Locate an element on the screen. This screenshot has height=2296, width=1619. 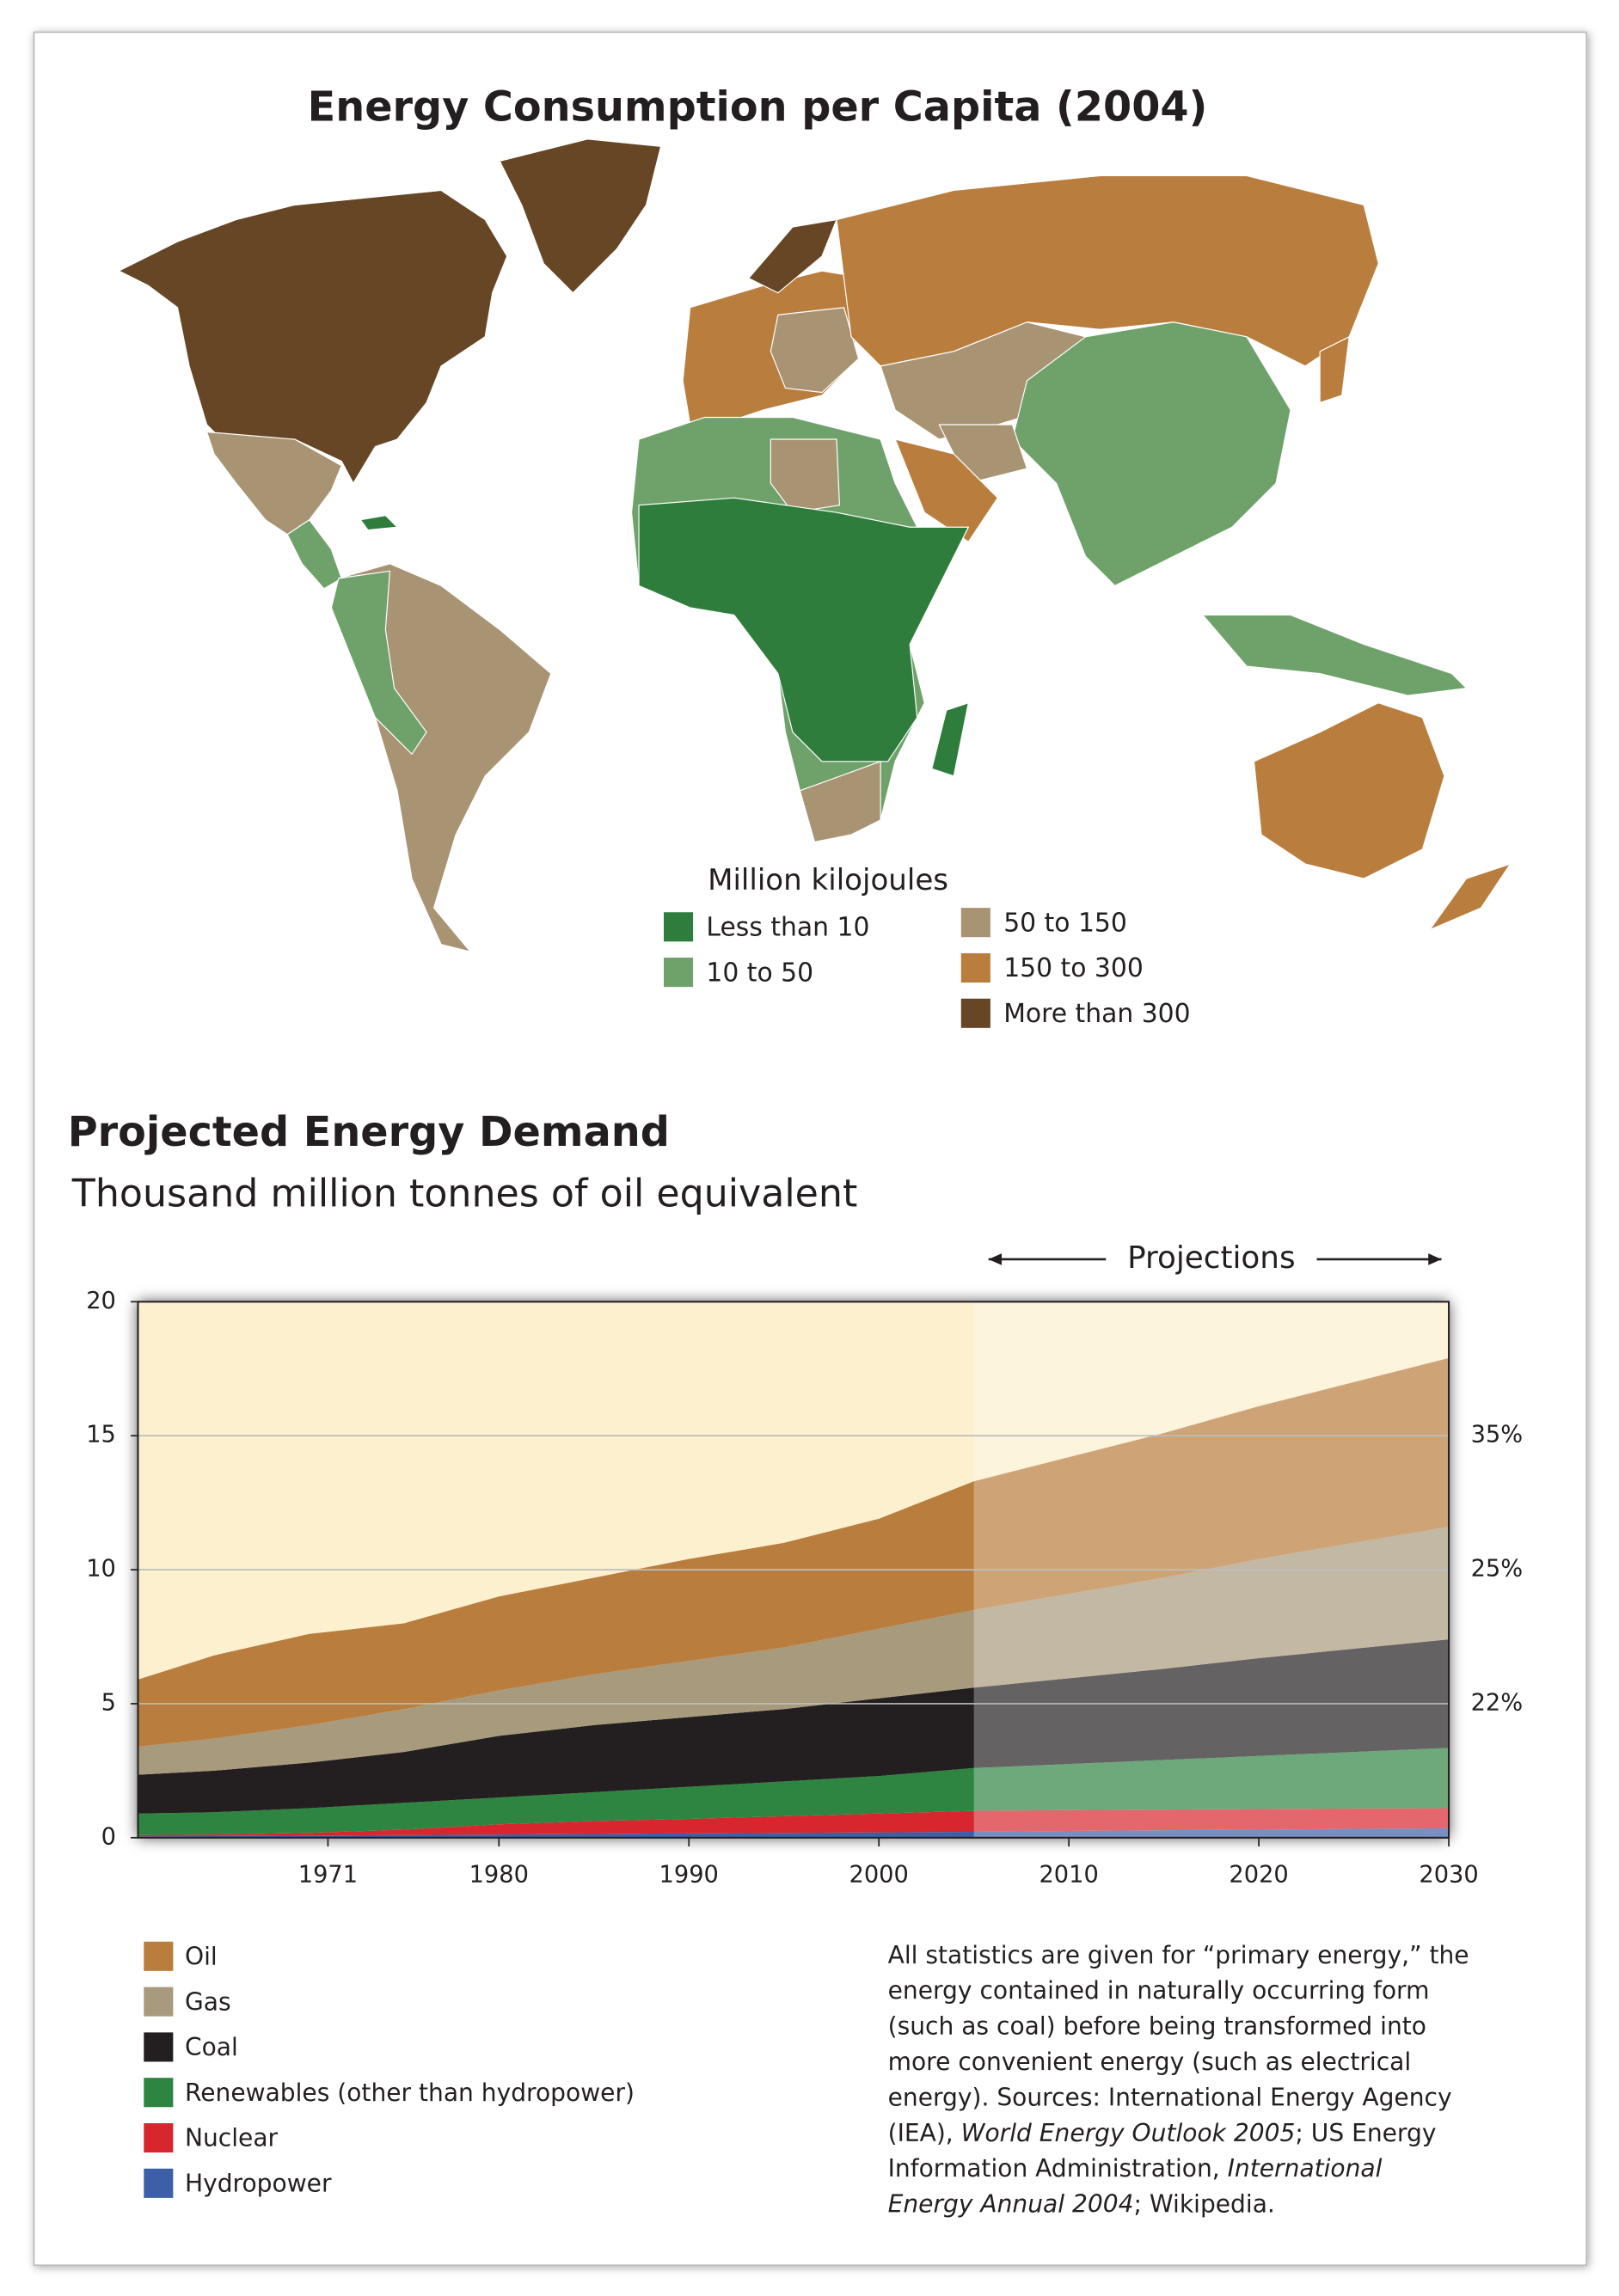
legend-label: 150 to 300 is located at coordinates (1073, 968).